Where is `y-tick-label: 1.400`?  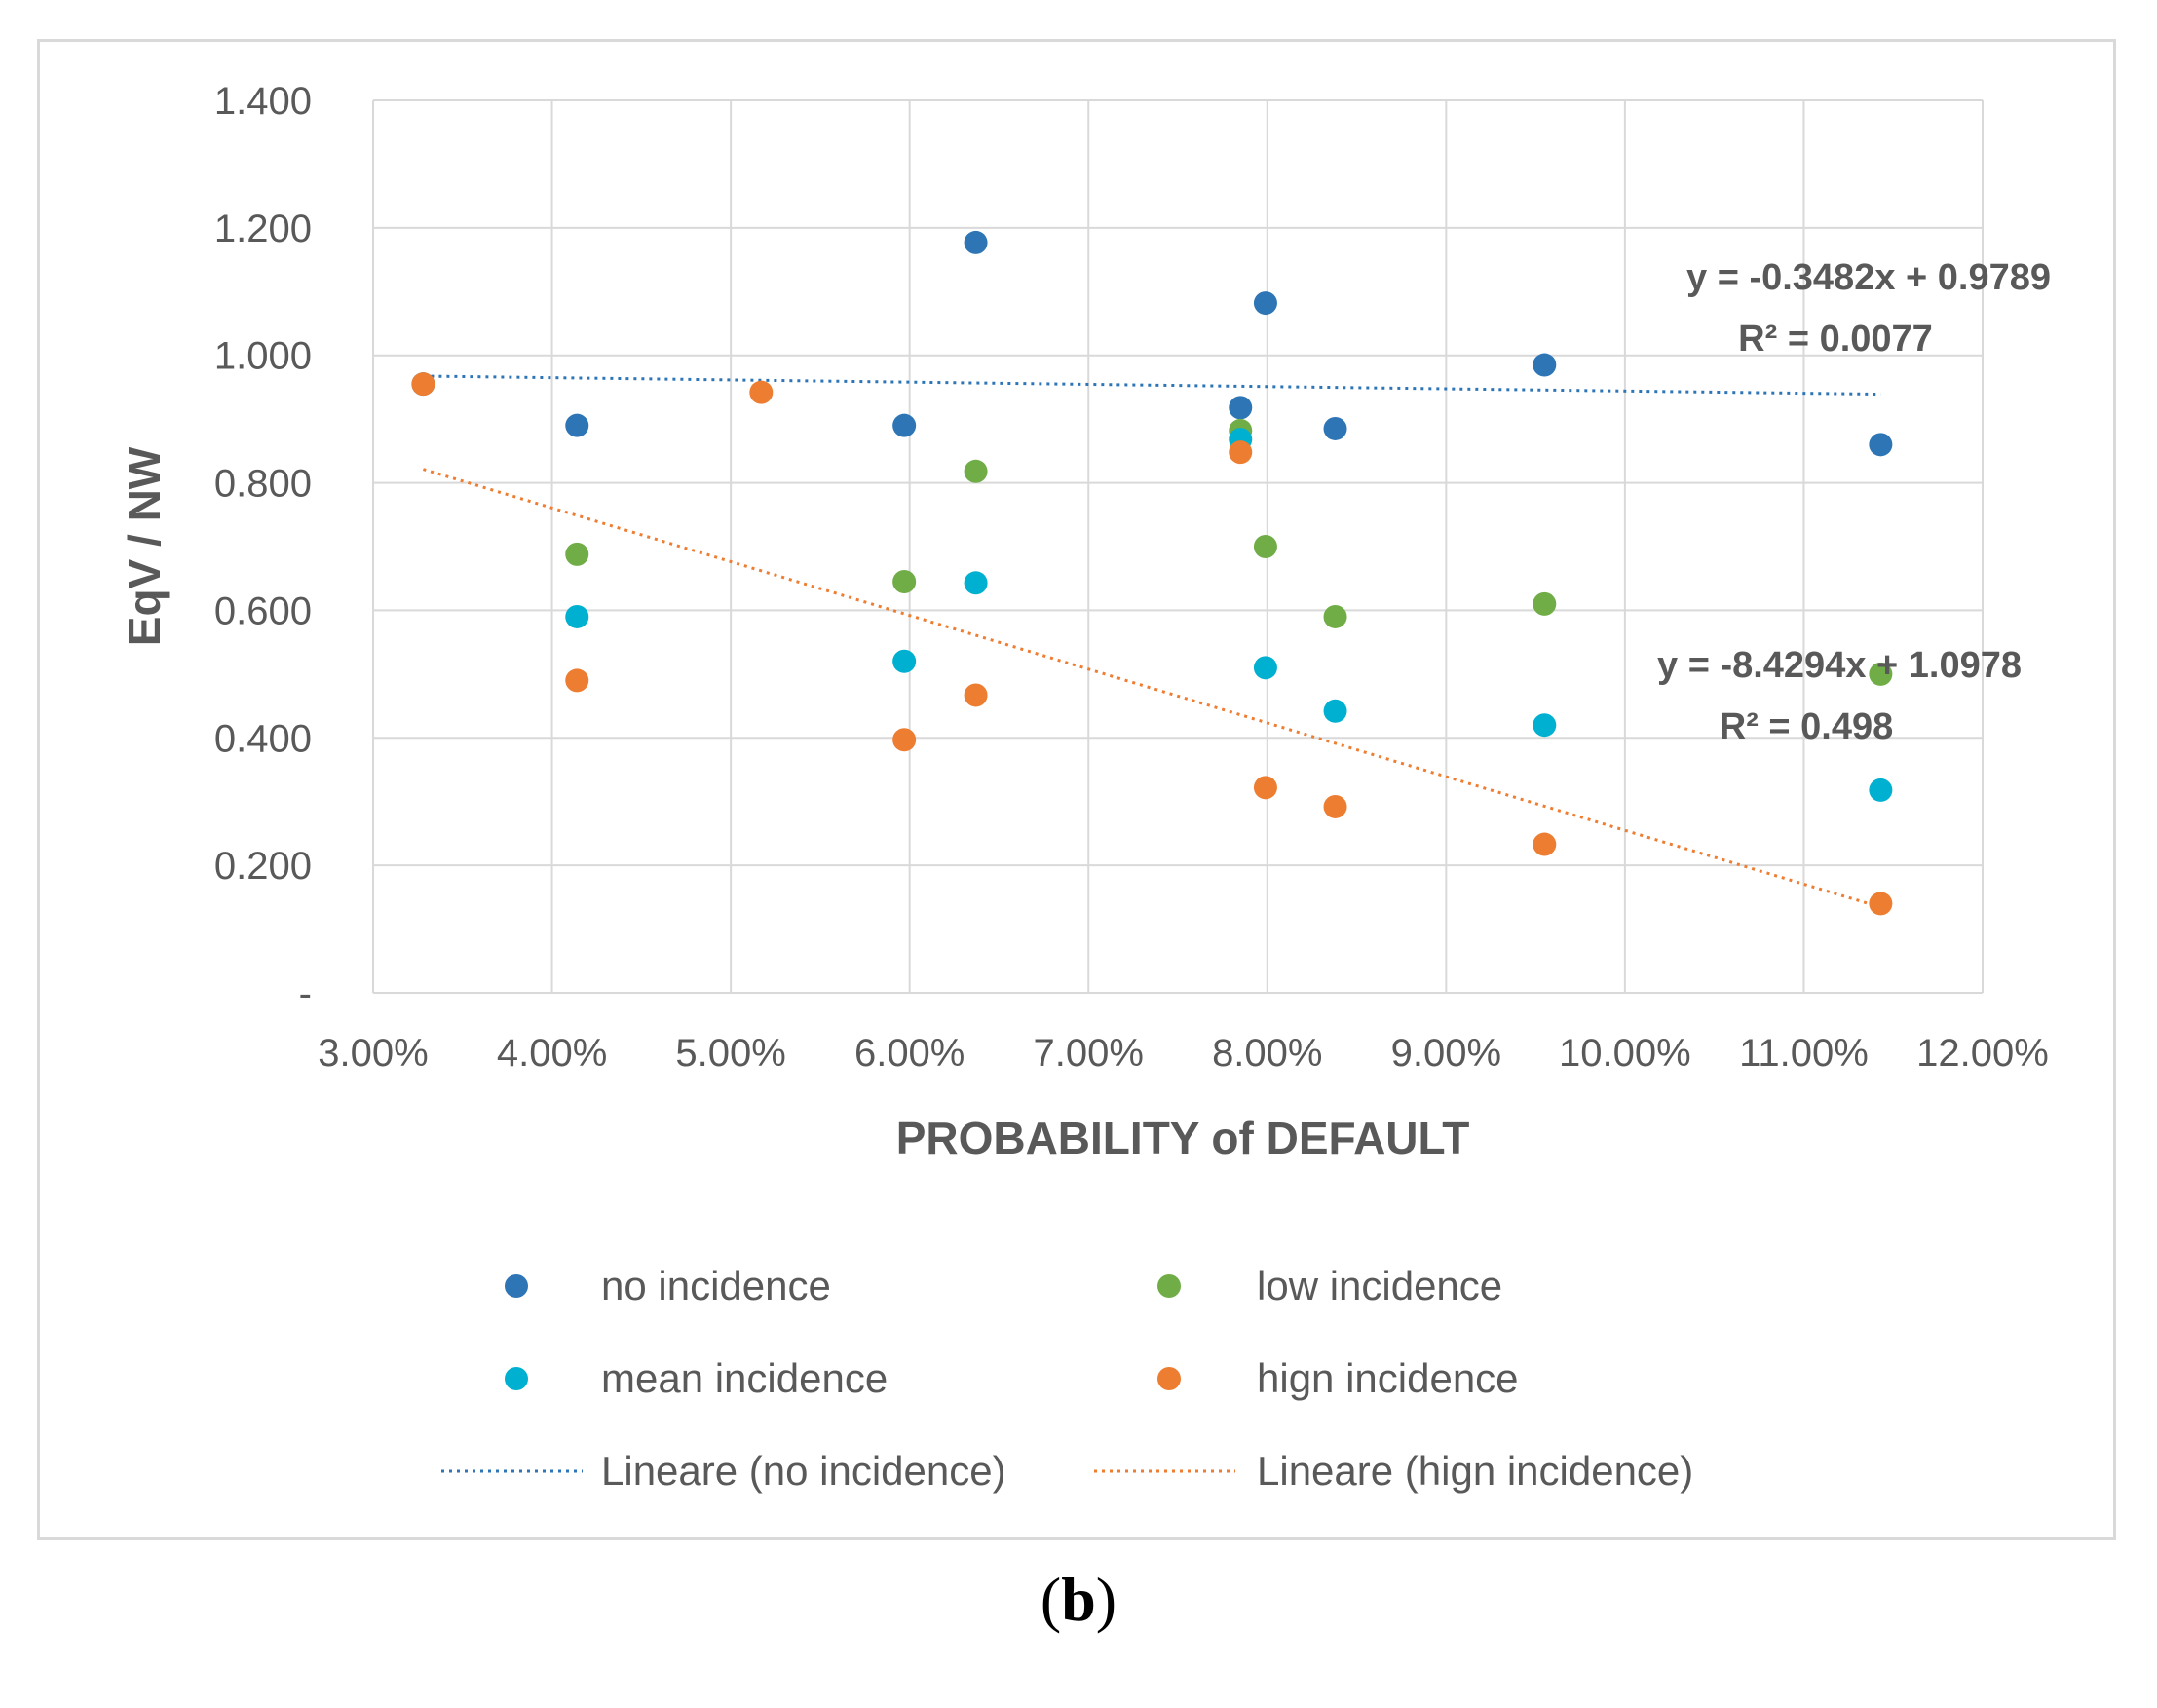 y-tick-label: 1.400 is located at coordinates (263, 102).